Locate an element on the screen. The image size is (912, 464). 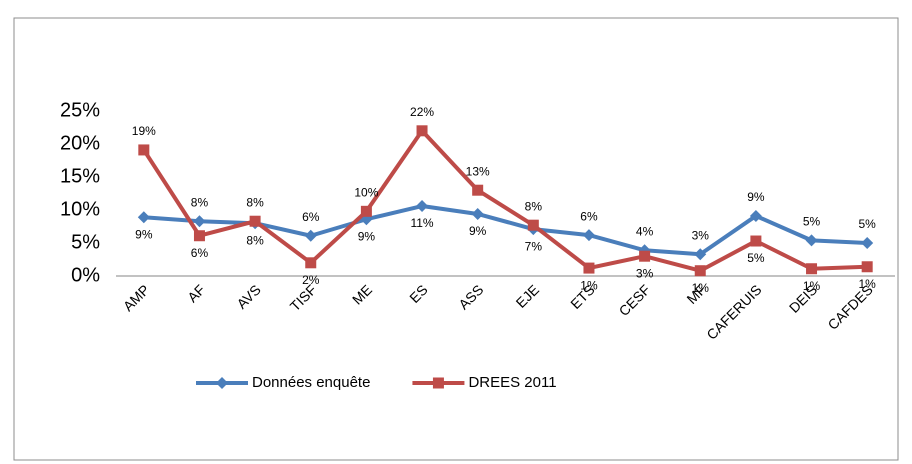
data-label: 22% is located at coordinates (422, 112).